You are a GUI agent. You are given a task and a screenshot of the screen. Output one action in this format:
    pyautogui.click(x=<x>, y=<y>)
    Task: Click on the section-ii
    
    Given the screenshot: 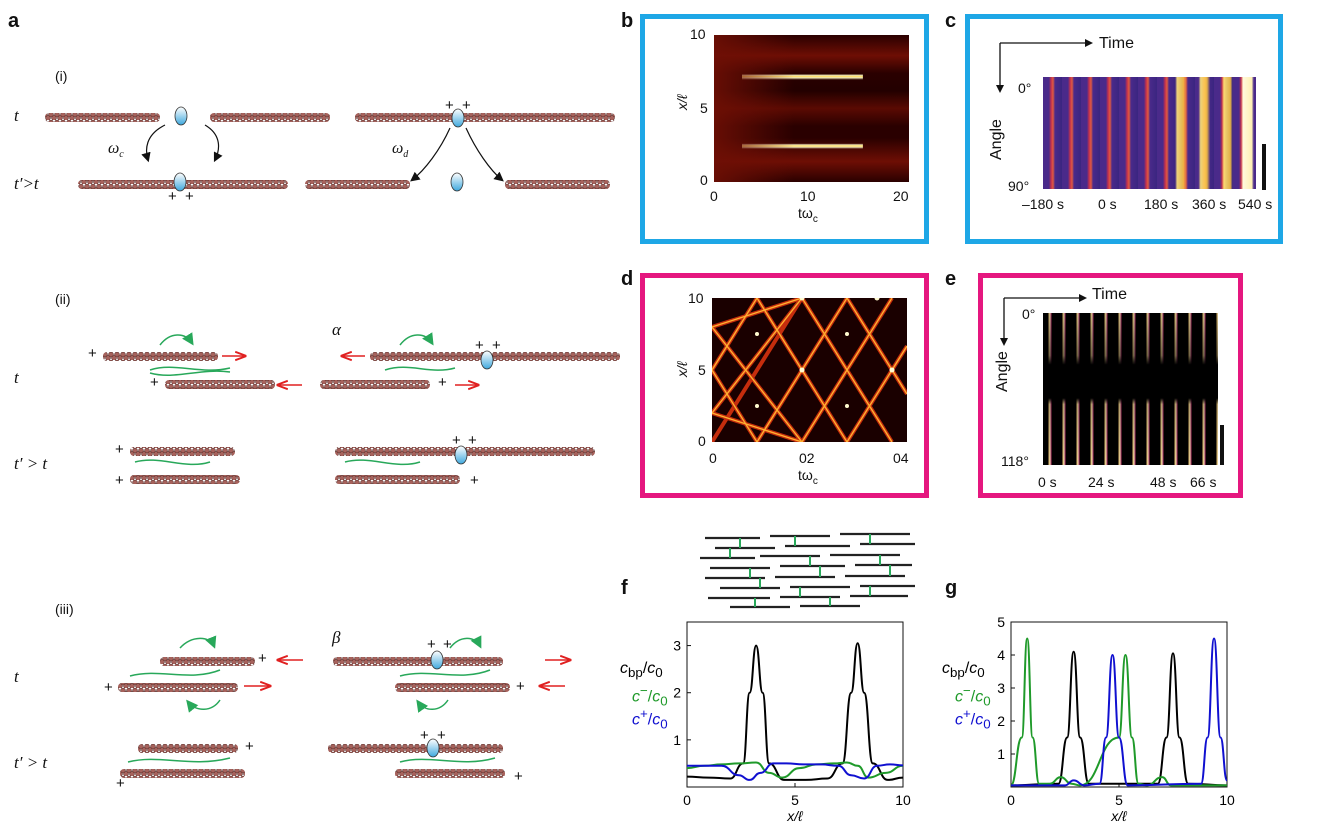 What is the action you would take?
    pyautogui.click(x=361, y=408)
    